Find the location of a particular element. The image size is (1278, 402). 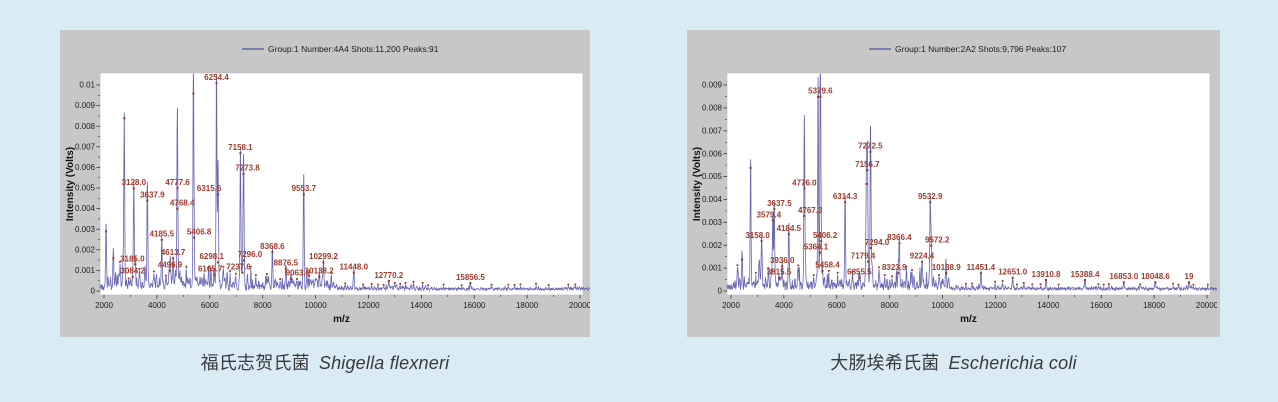

x-tick-label: 6000 is located at coordinates (210, 305).